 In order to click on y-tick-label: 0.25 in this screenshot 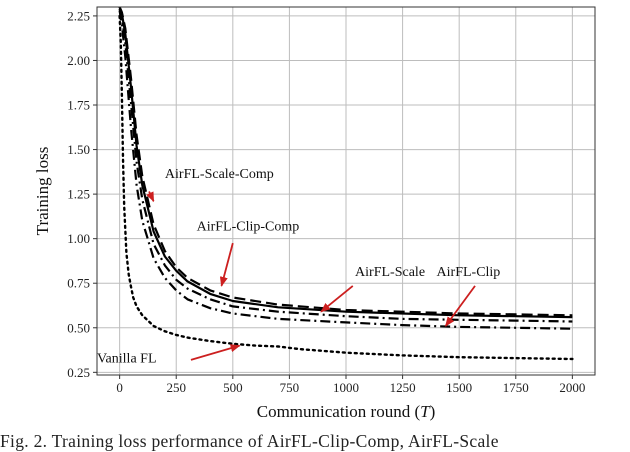, I will do `click(78, 372)`.